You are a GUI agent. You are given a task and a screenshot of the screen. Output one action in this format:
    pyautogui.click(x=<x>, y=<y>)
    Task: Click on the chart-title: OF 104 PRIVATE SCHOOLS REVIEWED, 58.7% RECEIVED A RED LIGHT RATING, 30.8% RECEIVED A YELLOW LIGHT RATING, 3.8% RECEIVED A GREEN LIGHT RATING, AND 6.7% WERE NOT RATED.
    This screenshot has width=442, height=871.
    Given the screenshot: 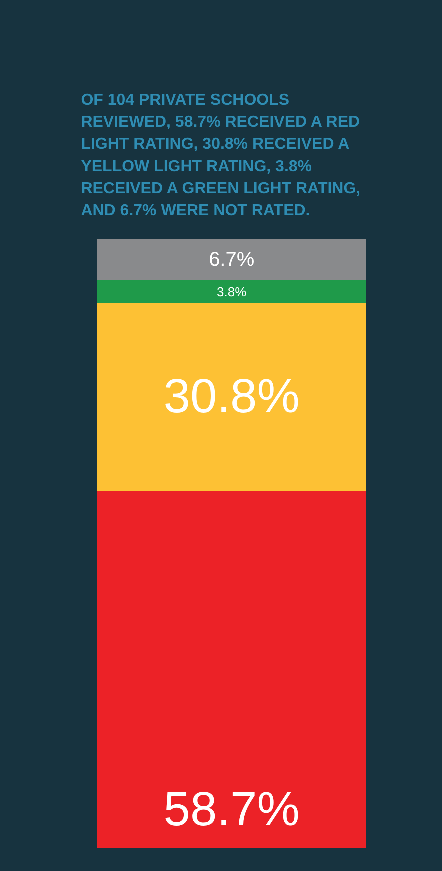 What is the action you would take?
    pyautogui.click(x=221, y=156)
    